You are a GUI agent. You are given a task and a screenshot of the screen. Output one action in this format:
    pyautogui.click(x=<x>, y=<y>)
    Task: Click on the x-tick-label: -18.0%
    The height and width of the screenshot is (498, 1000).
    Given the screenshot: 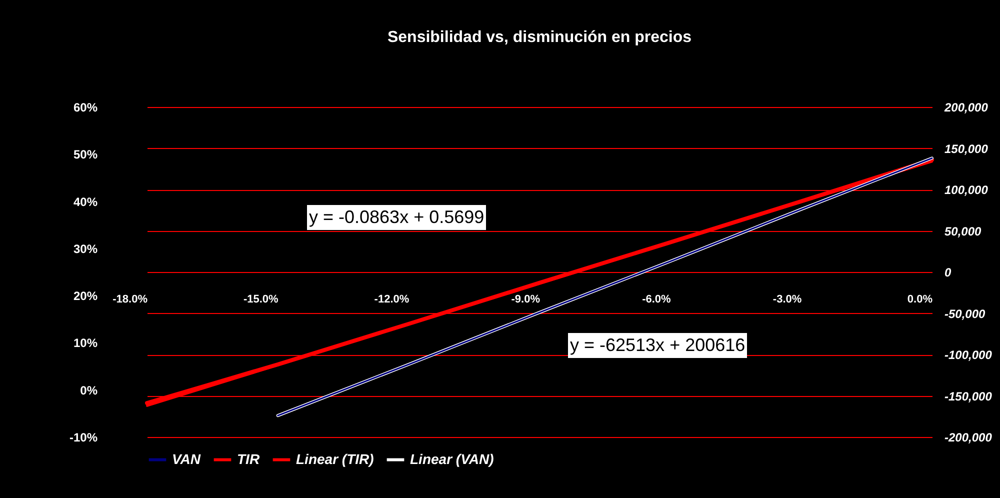 What is the action you would take?
    pyautogui.click(x=130, y=300)
    